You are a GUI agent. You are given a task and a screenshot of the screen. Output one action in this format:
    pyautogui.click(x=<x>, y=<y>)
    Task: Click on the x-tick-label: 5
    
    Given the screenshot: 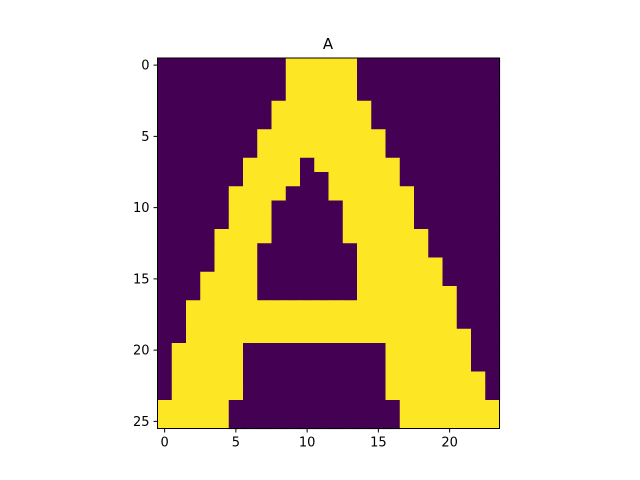 What is the action you would take?
    pyautogui.click(x=236, y=443)
    